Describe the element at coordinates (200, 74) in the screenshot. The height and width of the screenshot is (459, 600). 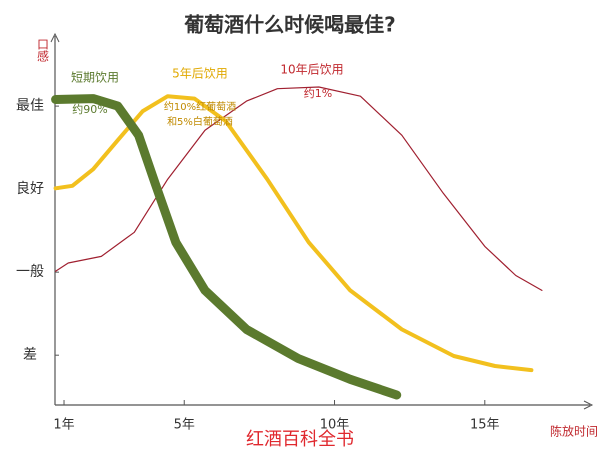
I see `series-label: 5年后饮用` at that location.